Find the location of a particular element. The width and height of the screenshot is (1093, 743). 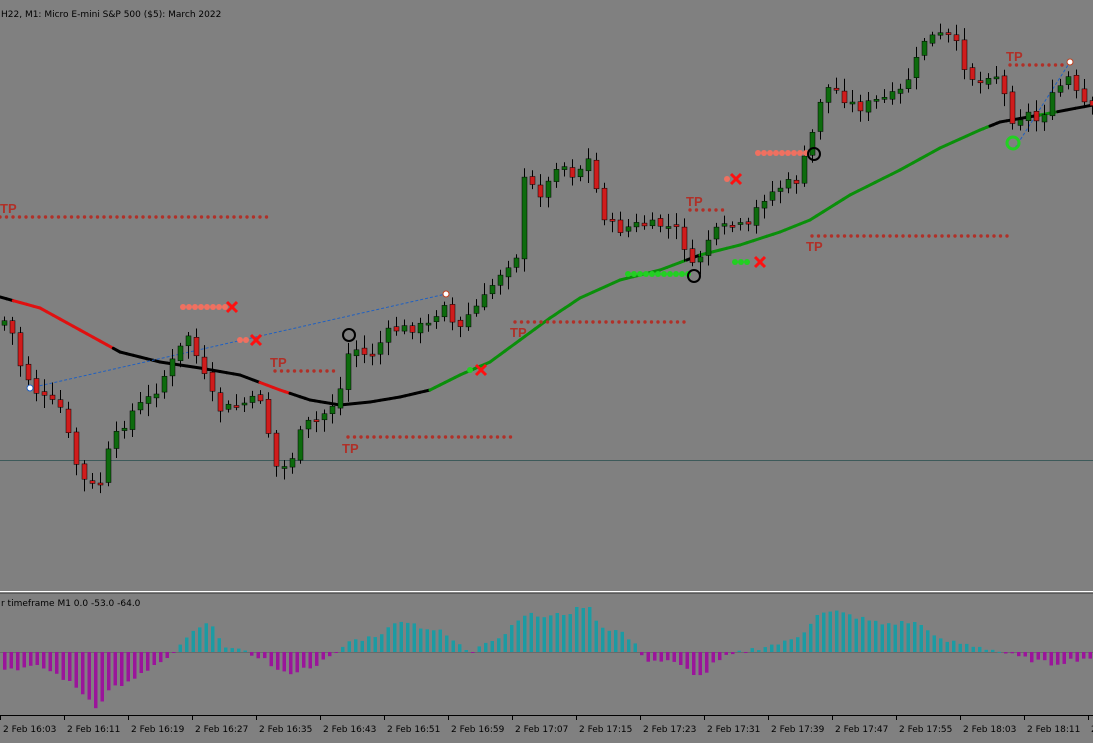

ma-segment is located at coordinates (1079, 107).